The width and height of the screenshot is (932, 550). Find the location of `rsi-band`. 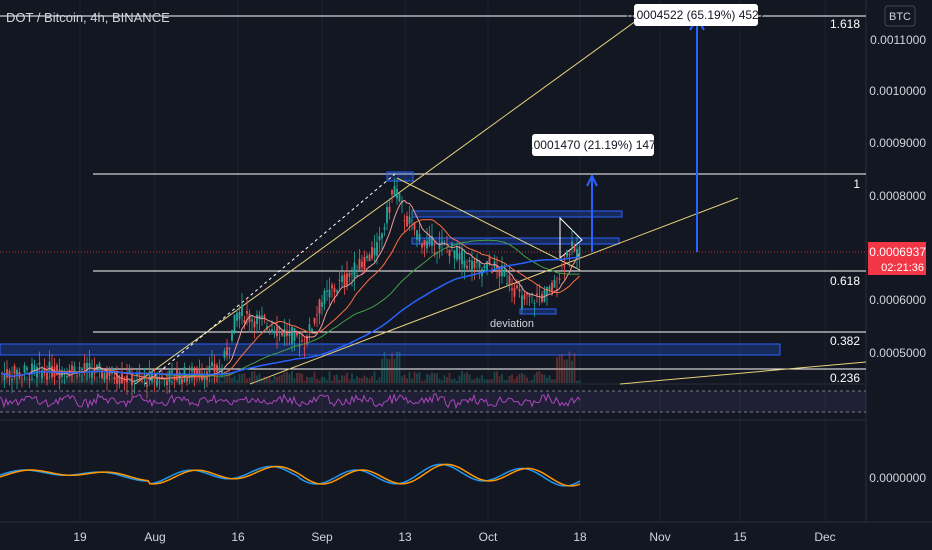

rsi-band is located at coordinates (433, 401).